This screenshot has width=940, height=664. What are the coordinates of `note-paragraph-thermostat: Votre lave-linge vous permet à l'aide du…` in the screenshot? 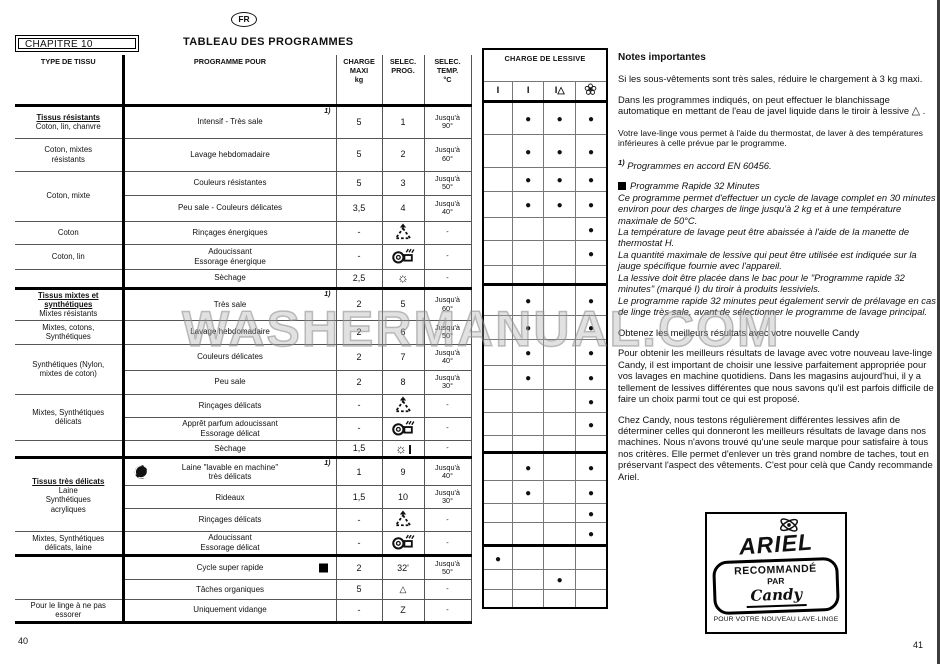 It's located at (770, 138).